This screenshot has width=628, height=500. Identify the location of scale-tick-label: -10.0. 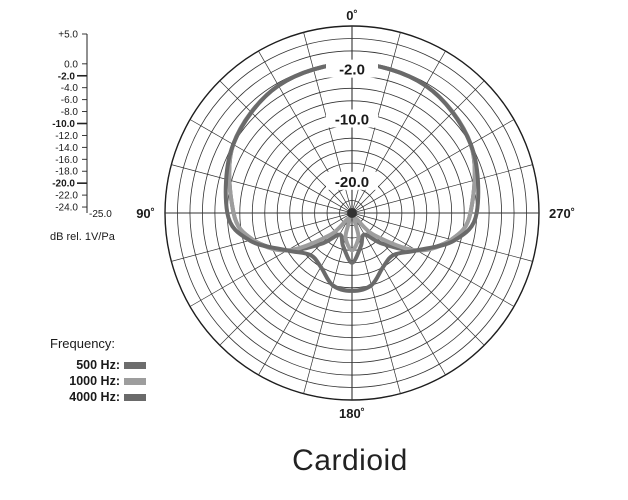
(63, 124).